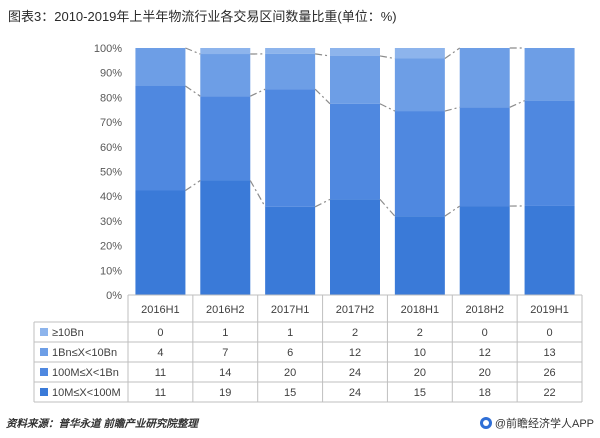 Image resolution: width=600 pixels, height=438 pixels. What do you see at coordinates (111, 123) in the screenshot?
I see `y-tick-label: 70%` at bounding box center [111, 123].